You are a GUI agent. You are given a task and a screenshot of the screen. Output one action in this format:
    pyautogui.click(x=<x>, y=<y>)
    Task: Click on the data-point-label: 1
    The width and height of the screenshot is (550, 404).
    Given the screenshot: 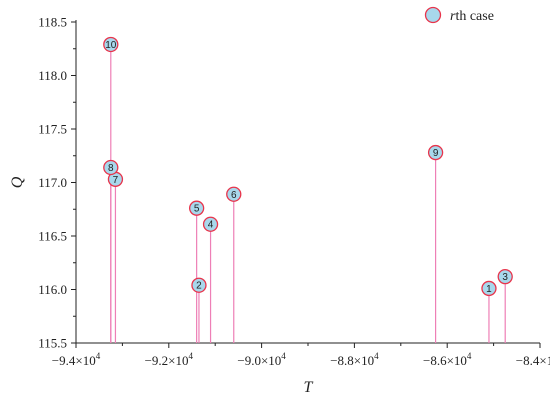 What is the action you would take?
    pyautogui.click(x=489, y=289)
    